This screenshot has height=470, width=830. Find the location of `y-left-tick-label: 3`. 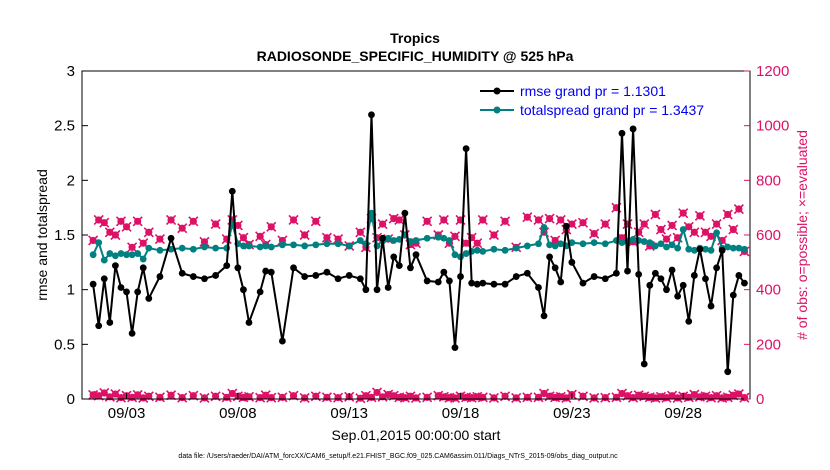

y-left-tick-label: 3 is located at coordinates (71, 71).